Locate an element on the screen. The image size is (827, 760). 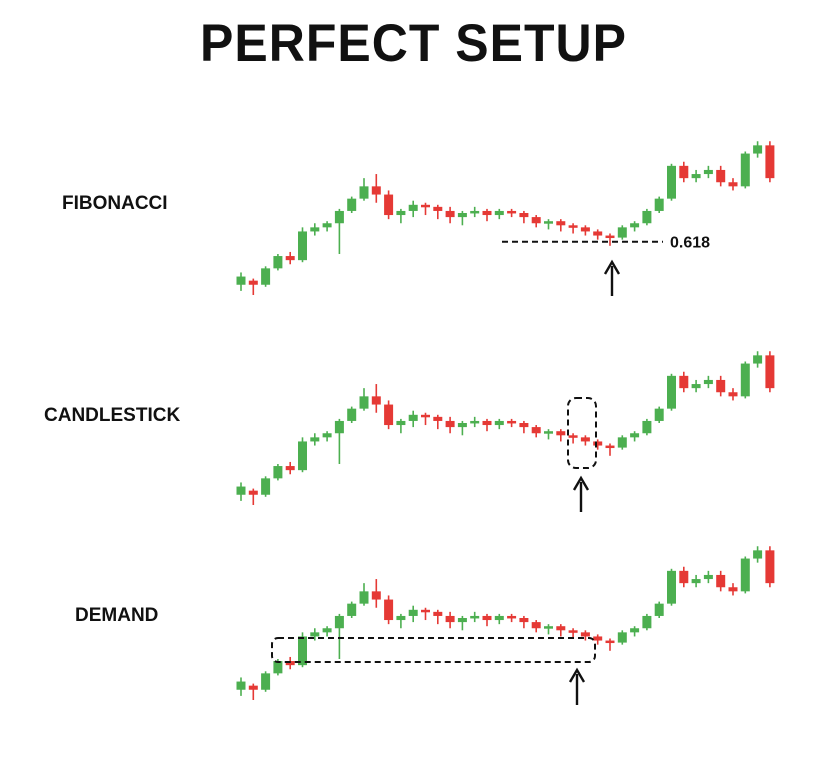
fibonacci-level-label: 0.618 is located at coordinates (690, 243).